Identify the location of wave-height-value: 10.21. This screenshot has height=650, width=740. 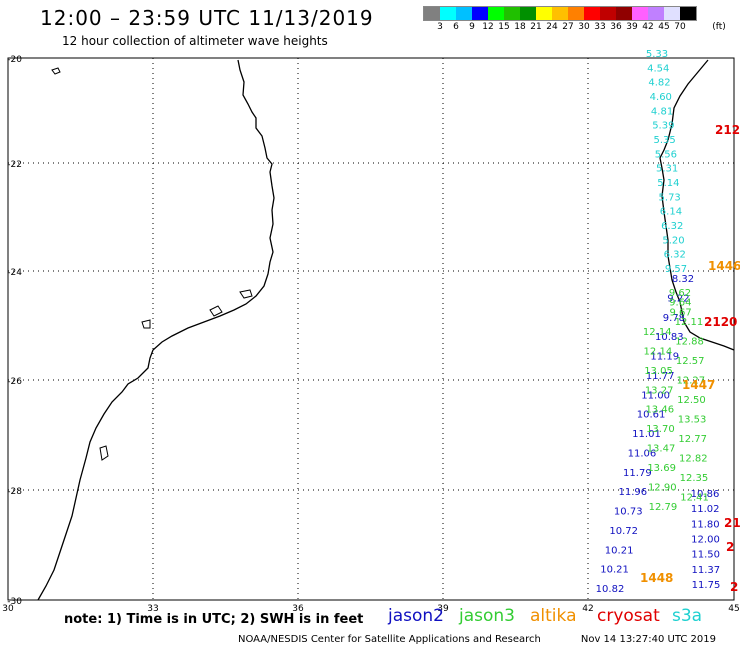
(614, 570).